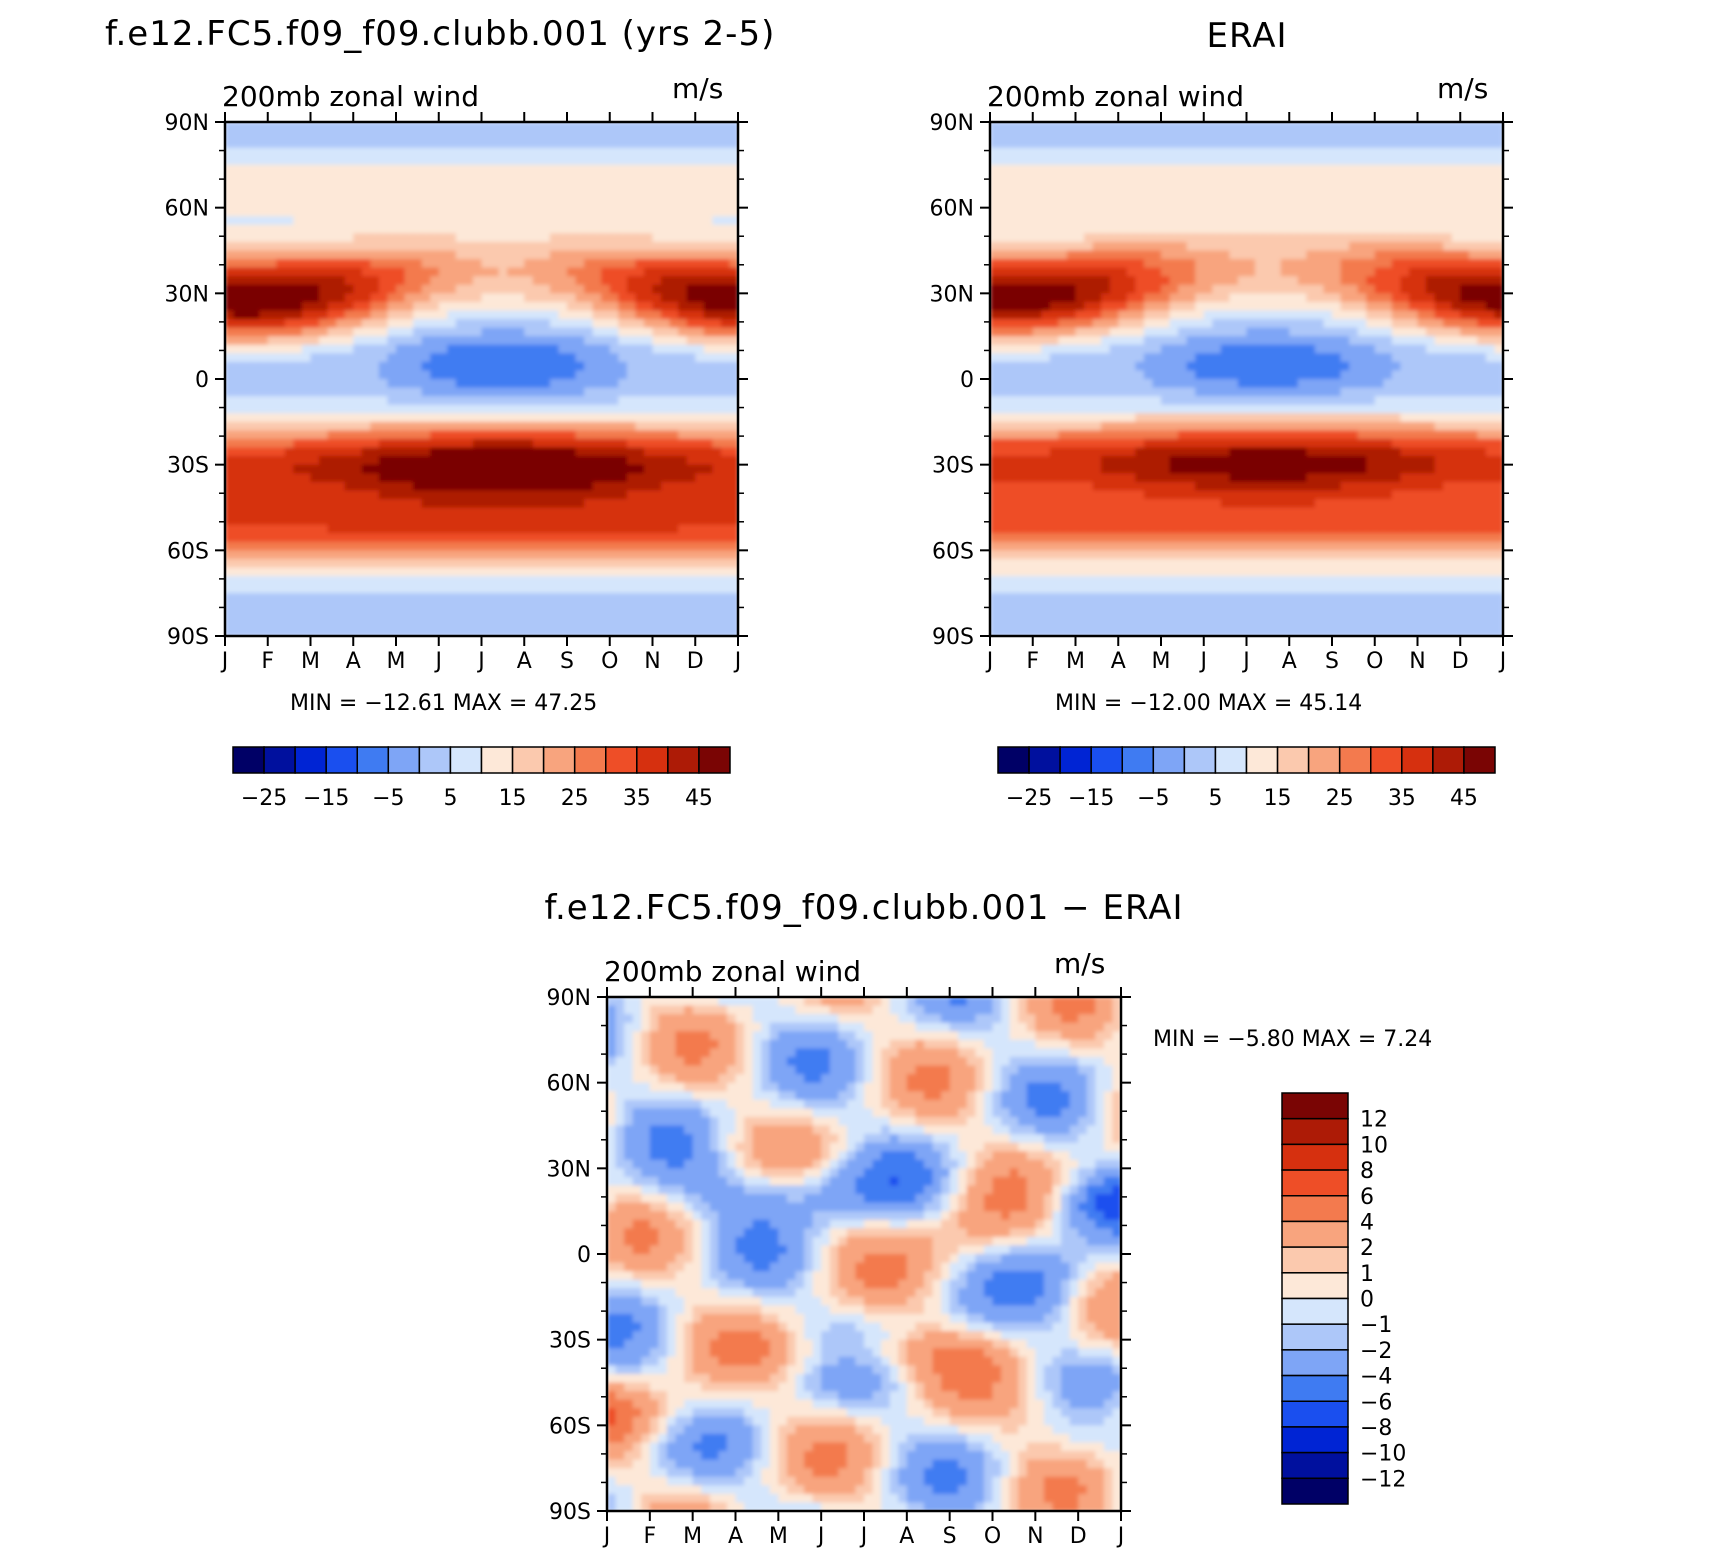  I want to click on colorbar-label: 5, so click(1215, 798).